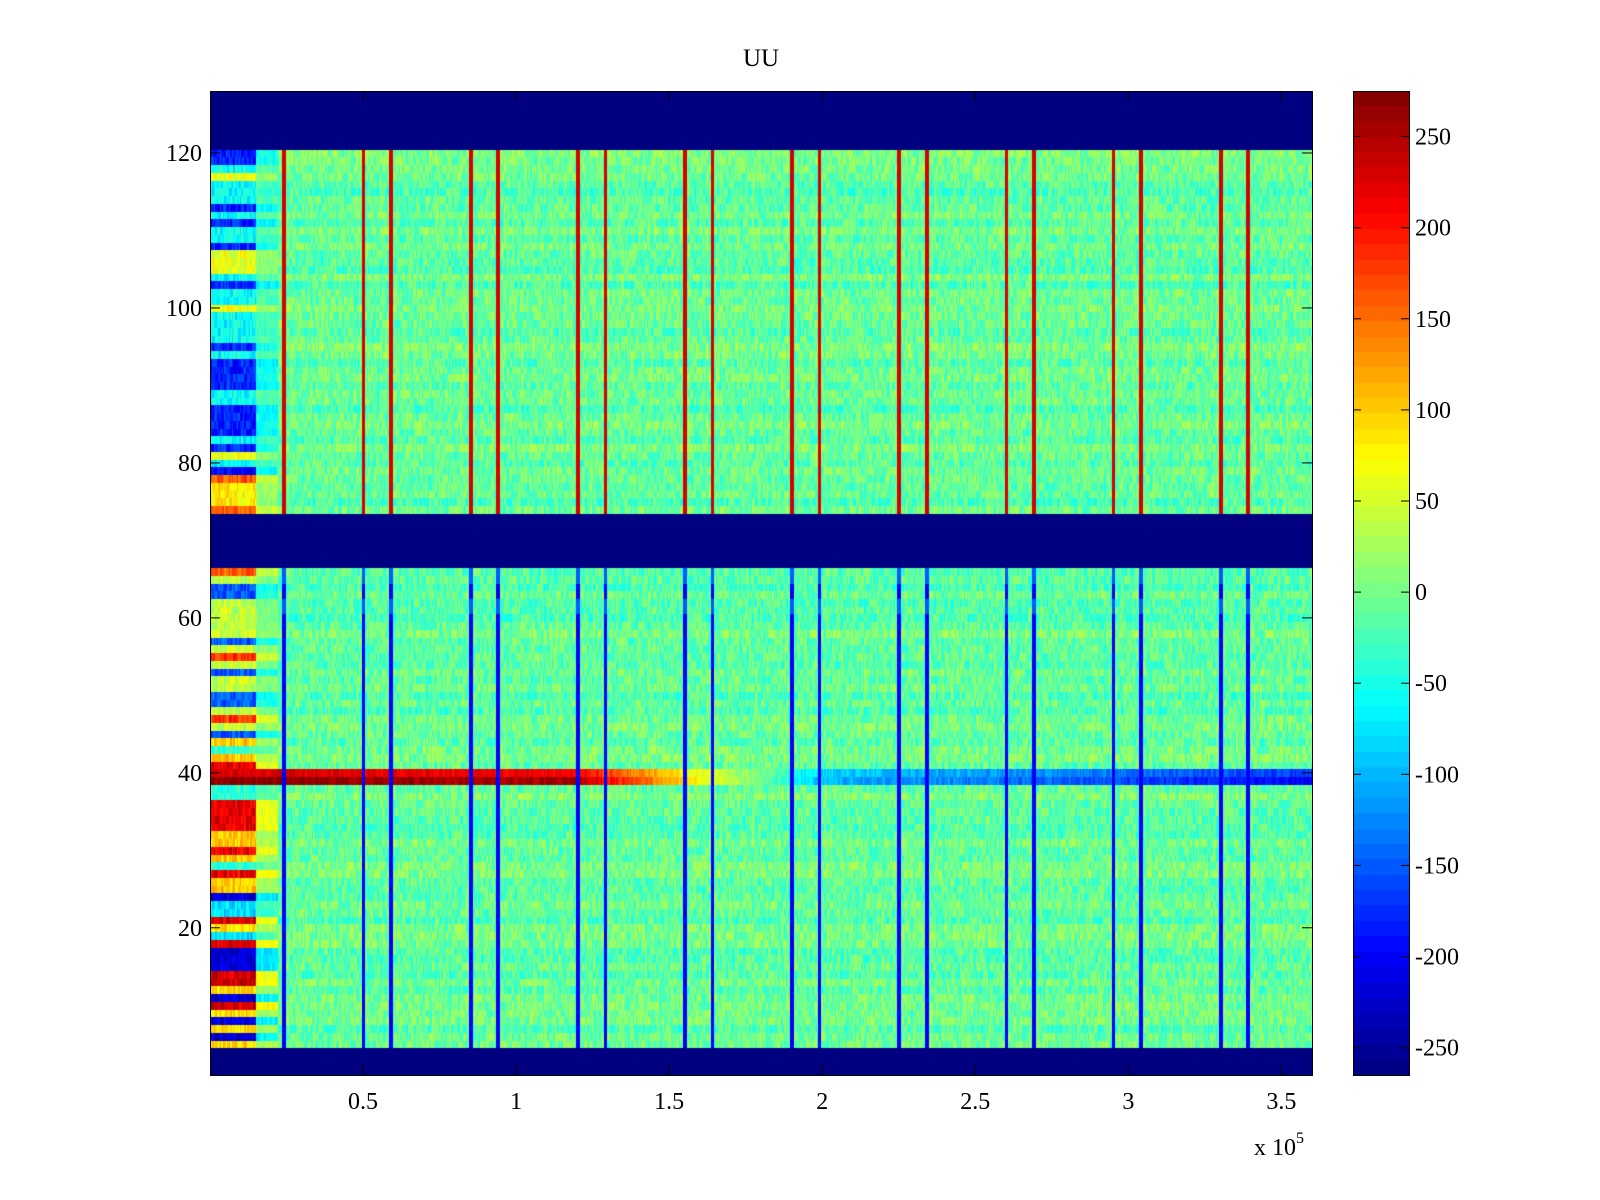 The height and width of the screenshot is (1200, 1600). I want to click on colorbar-tick-label: 100, so click(1433, 411).